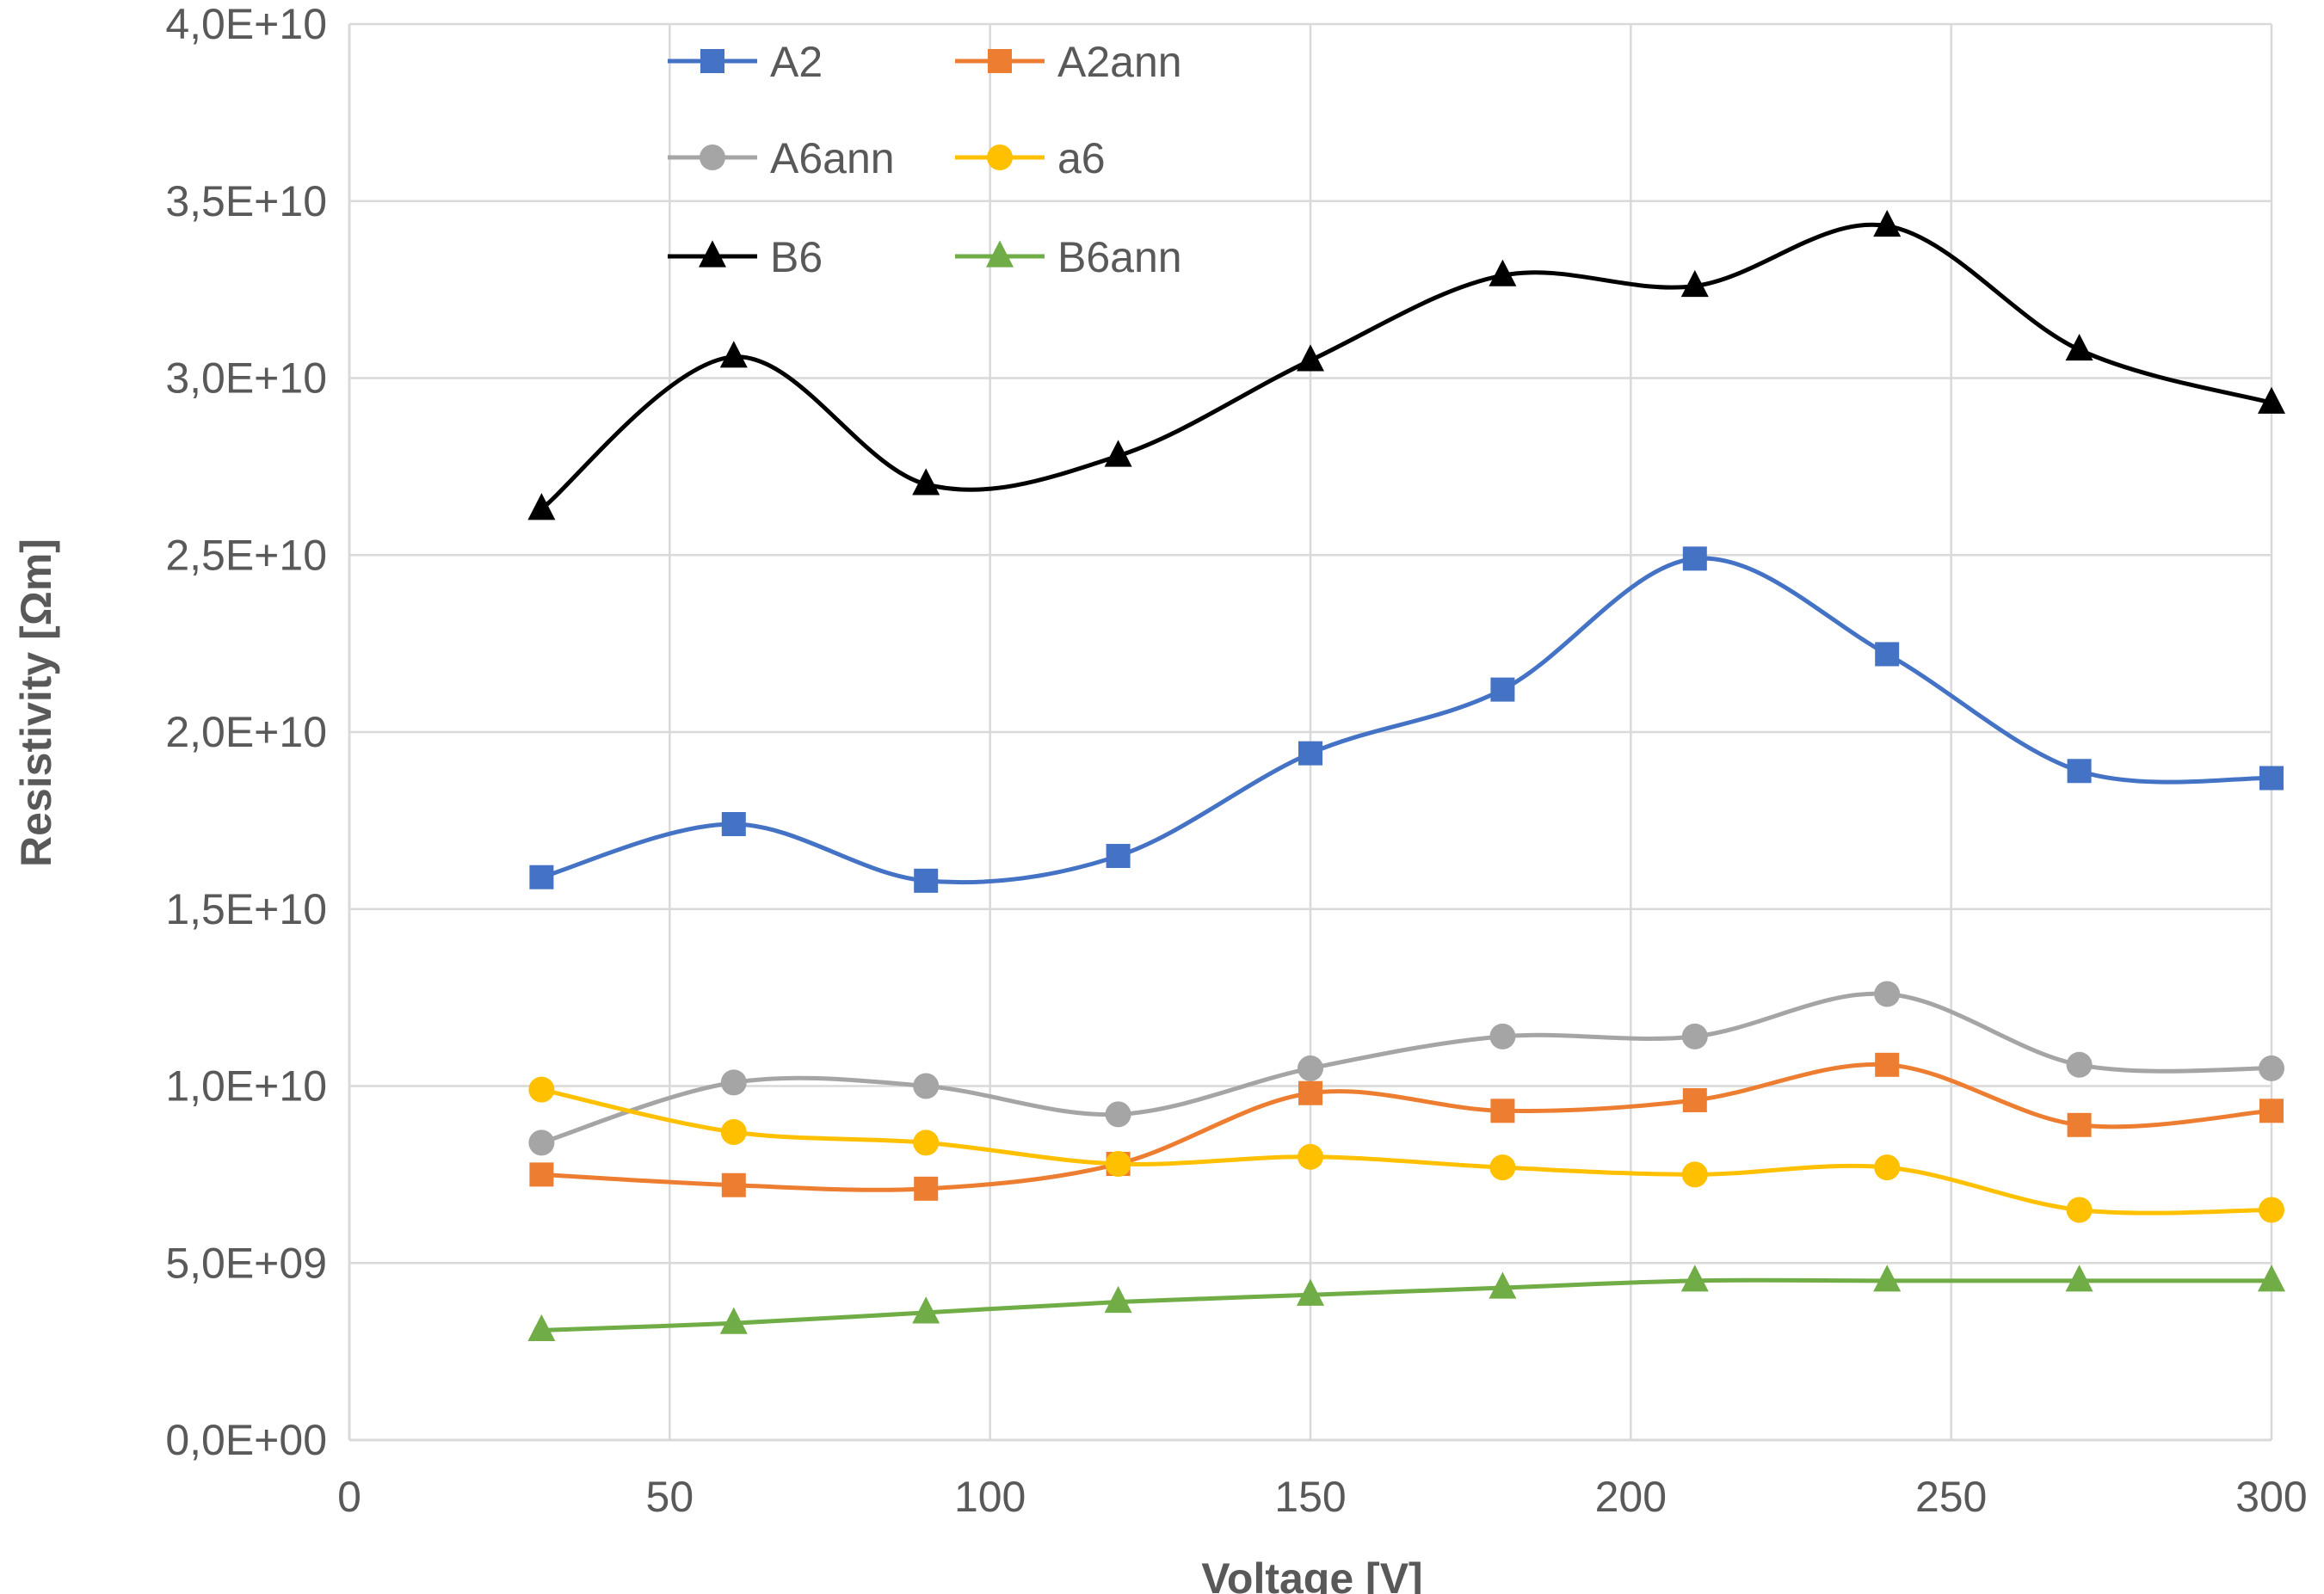  What do you see at coordinates (246, 378) in the screenshot?
I see `y-tick-label: 3,0E+10` at bounding box center [246, 378].